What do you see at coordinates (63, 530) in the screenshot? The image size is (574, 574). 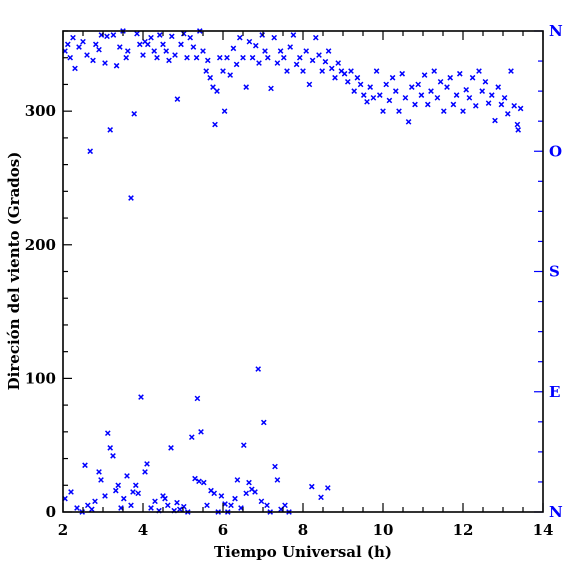 I see `x-tick-label: 2` at bounding box center [63, 530].